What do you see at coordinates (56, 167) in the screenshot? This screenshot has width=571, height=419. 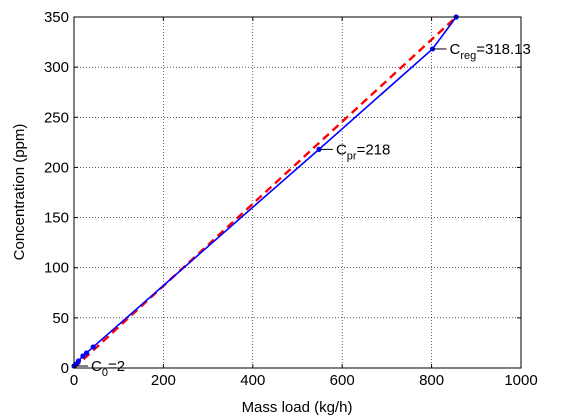 I see `y-tick-label: 200` at bounding box center [56, 167].